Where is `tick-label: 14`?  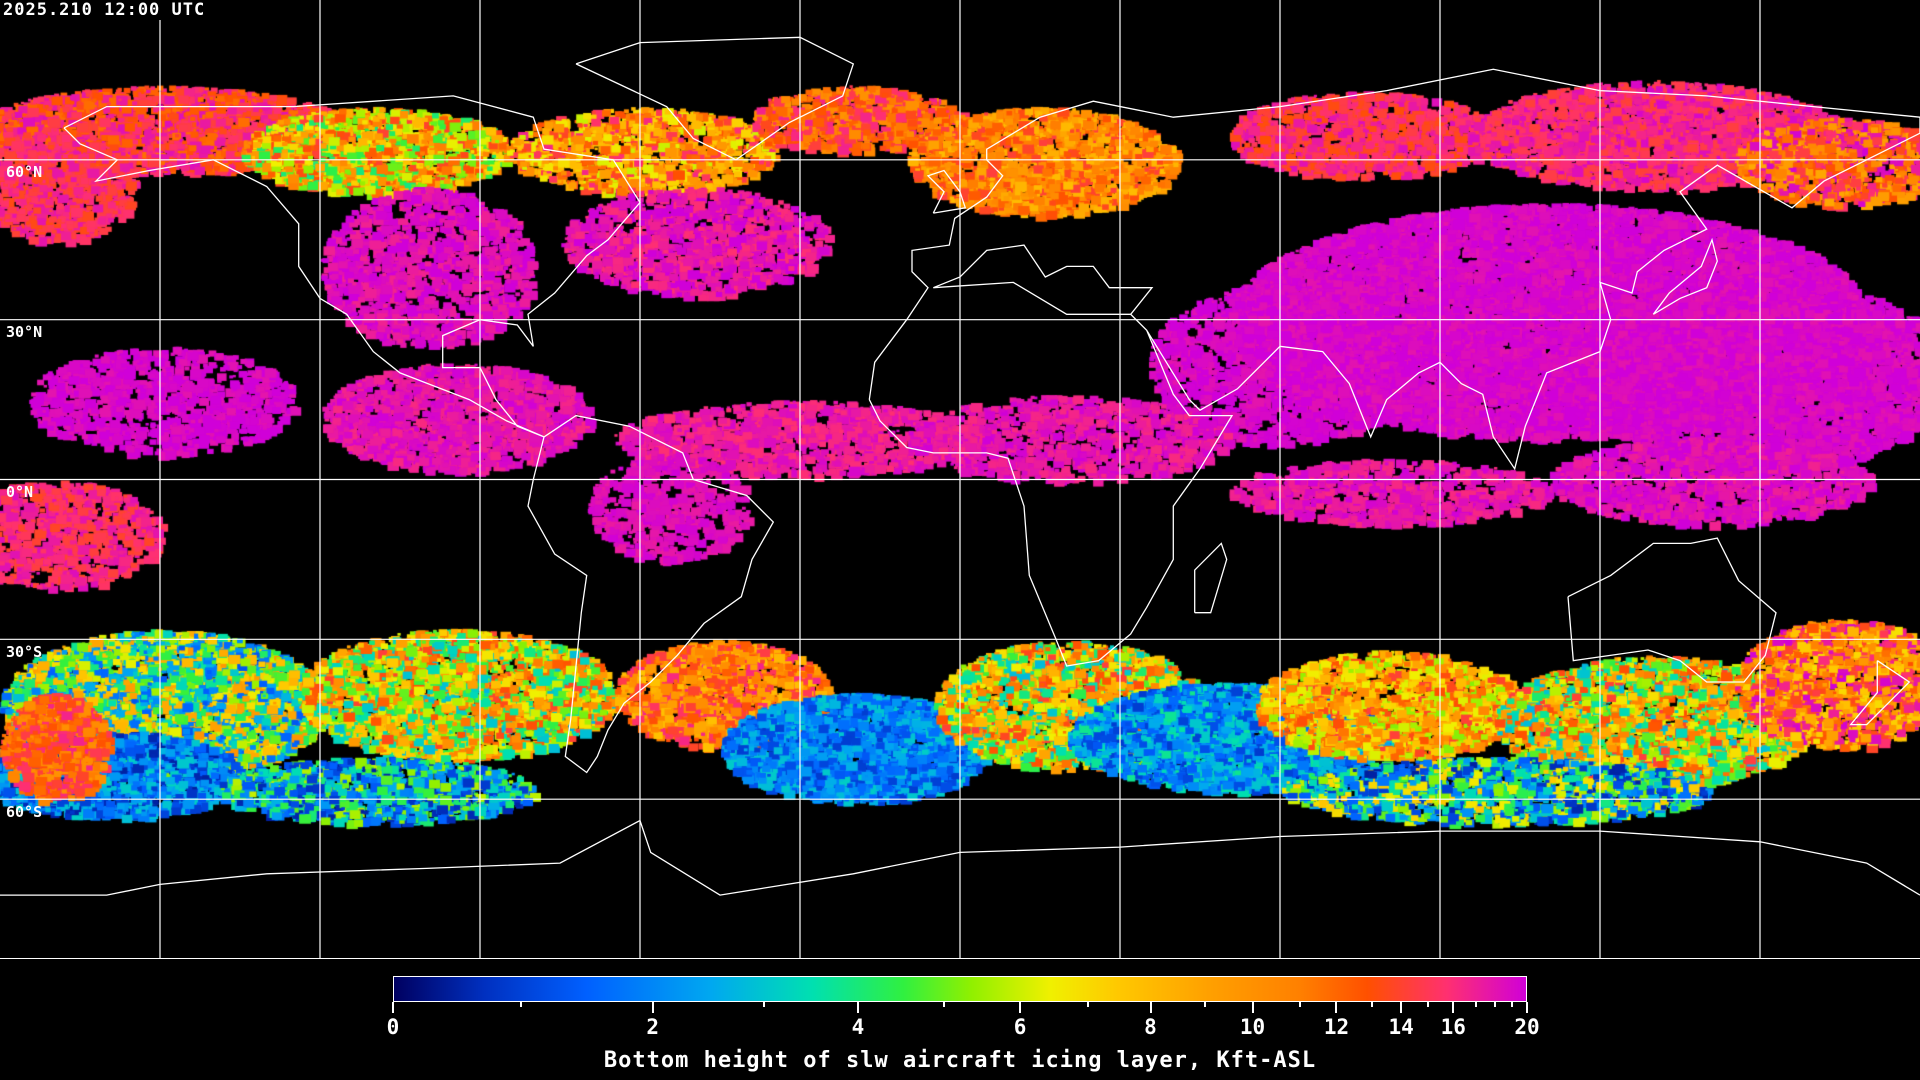
tick-label: 14 is located at coordinates (1401, 1027).